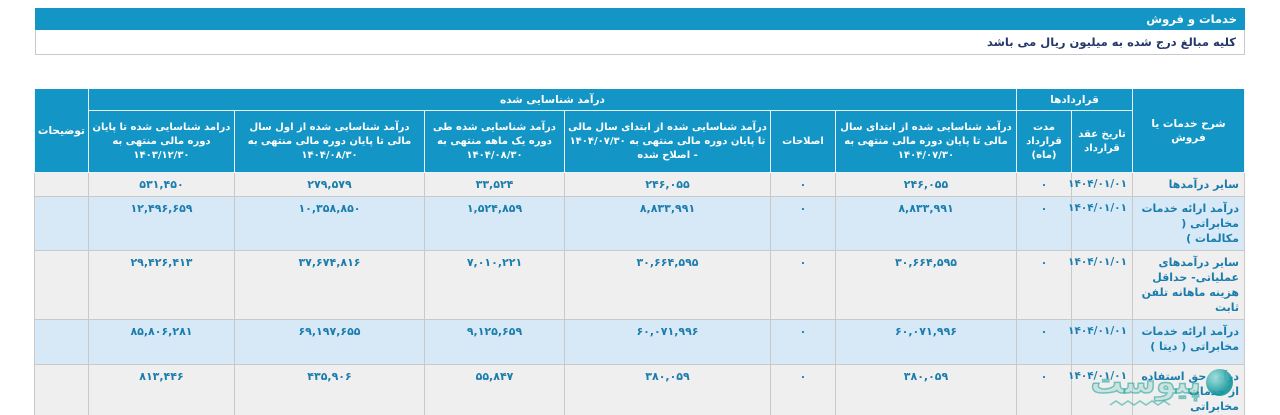  Describe the element at coordinates (926, 389) in the screenshot. I see `cell-rev-fy-to-0730: ۳۸۰,۰۵۹` at that location.